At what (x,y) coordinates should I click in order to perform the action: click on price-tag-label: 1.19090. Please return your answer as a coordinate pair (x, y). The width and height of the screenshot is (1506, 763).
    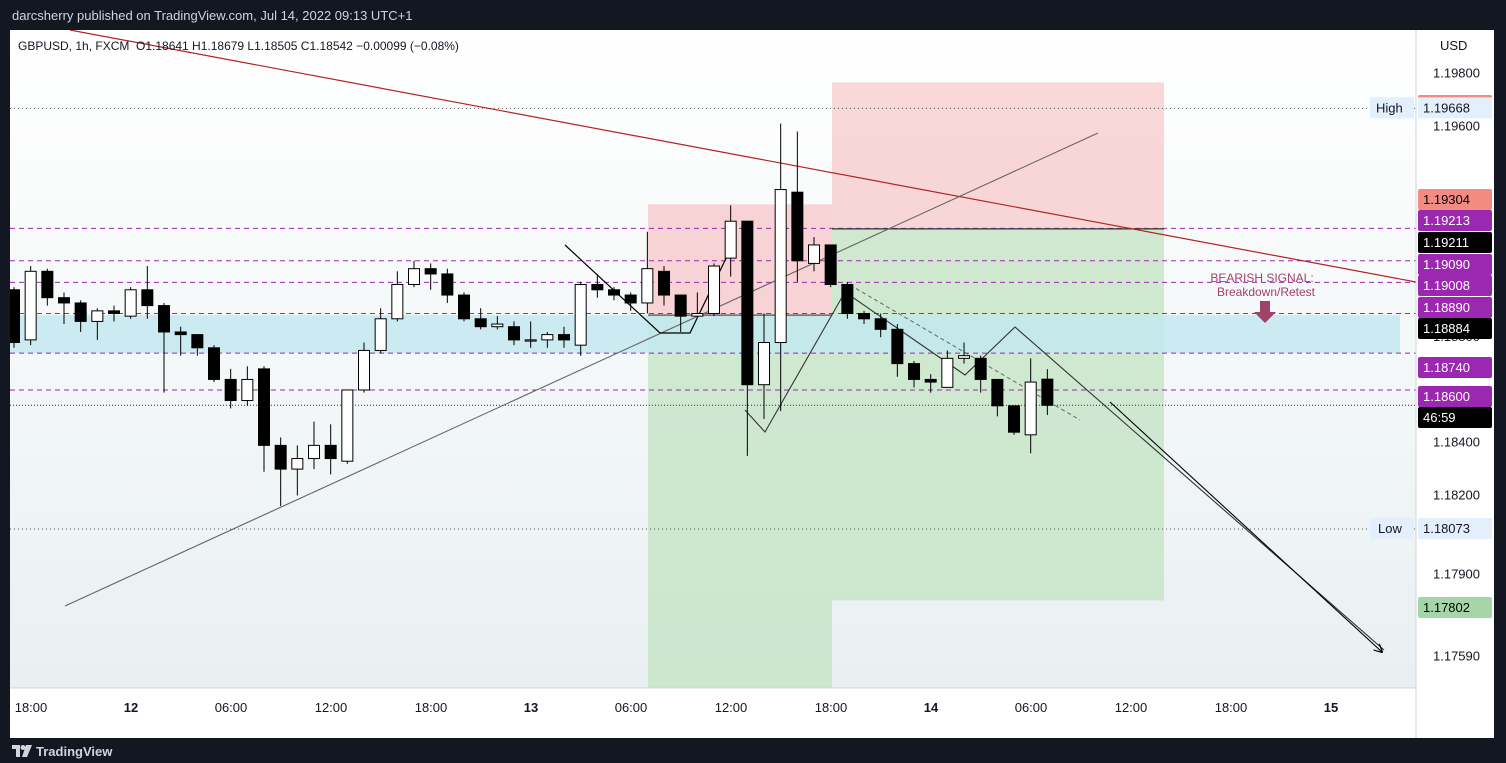
    Looking at the image, I should click on (1446, 264).